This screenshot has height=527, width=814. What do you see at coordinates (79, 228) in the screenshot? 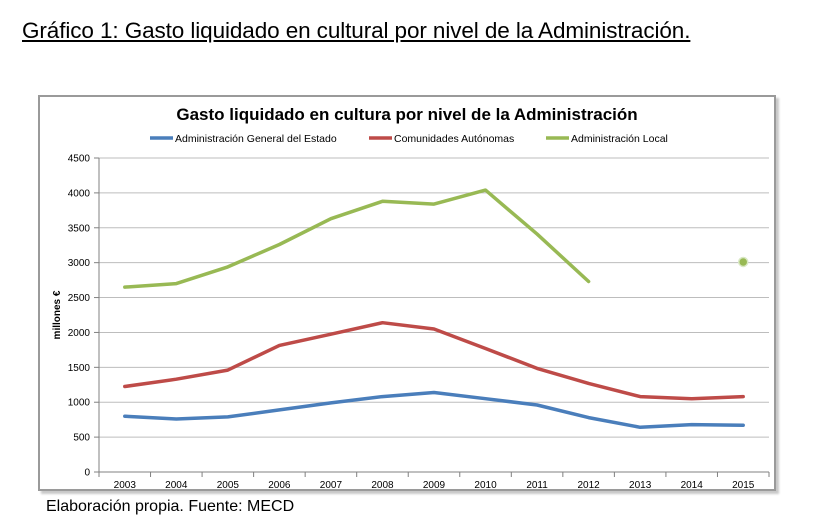
I see `y-tick-label: 3500` at bounding box center [79, 228].